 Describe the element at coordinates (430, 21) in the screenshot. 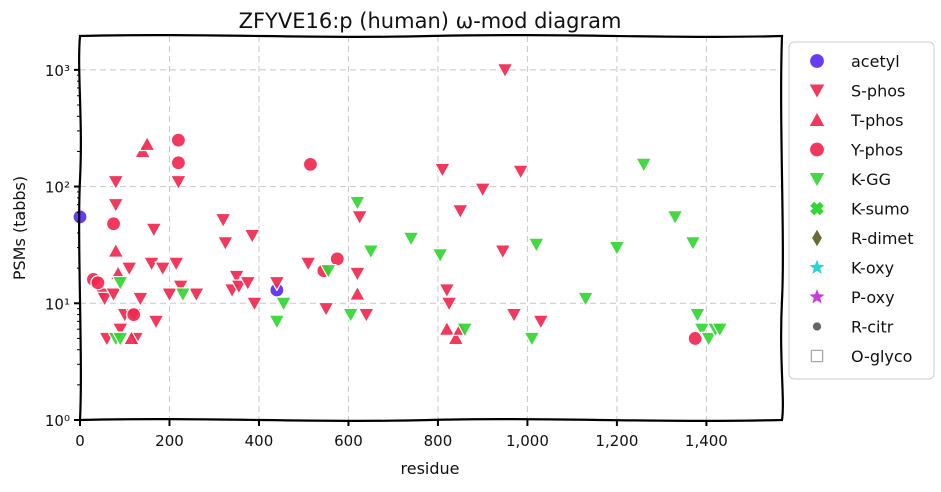

I see `chart-title: ZFYVE16:p (human) ω-mod diagram` at that location.